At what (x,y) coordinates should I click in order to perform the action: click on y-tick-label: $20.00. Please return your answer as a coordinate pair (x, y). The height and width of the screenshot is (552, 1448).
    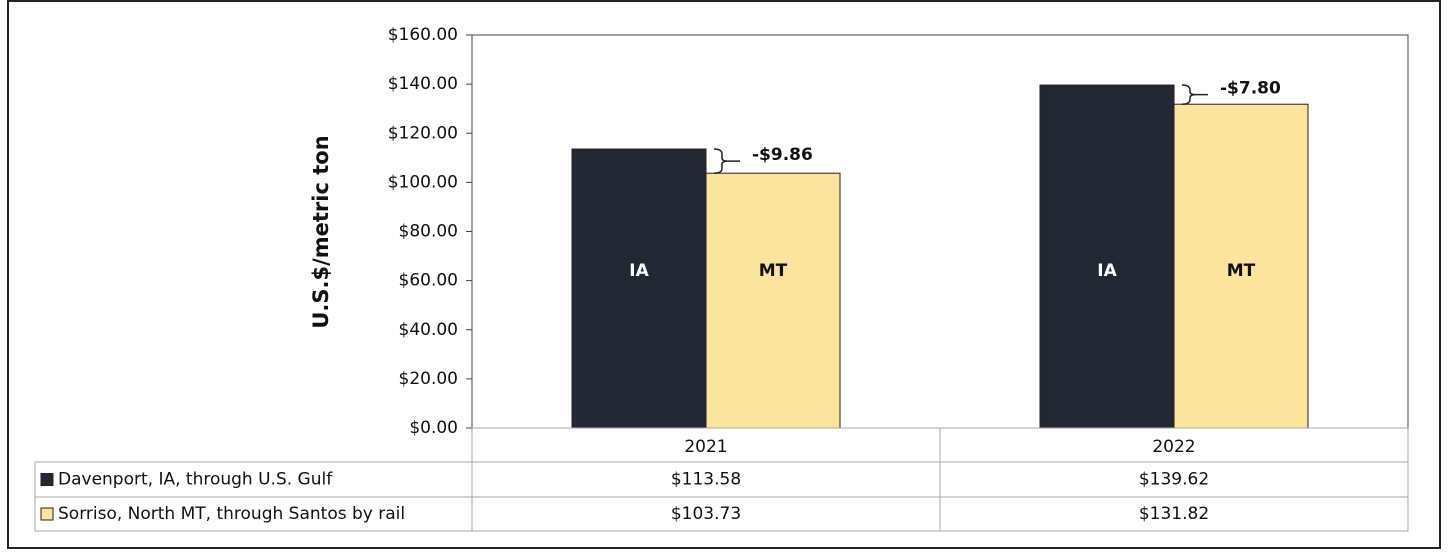
    Looking at the image, I should click on (428, 379).